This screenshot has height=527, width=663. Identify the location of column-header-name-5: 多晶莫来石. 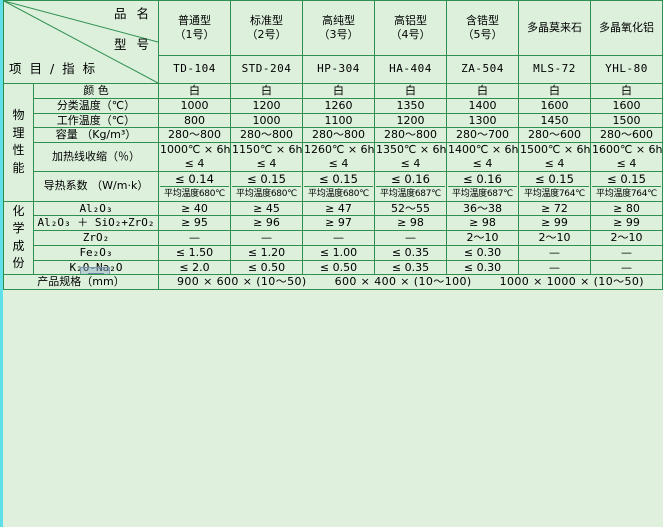
(554, 28).